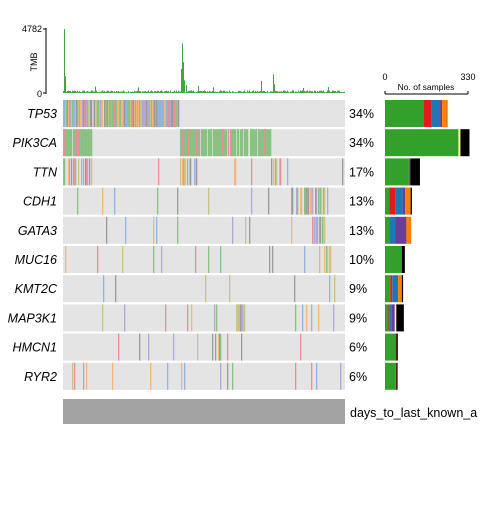 The height and width of the screenshot is (524, 481). Describe the element at coordinates (37, 231) in the screenshot. I see `gene-label: GATA3` at that location.